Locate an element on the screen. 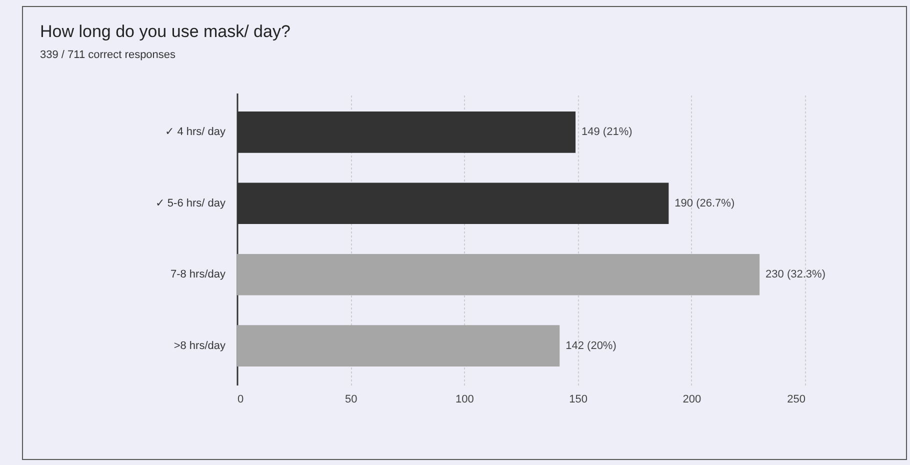 The image size is (910, 465). x-tick-label: 100 is located at coordinates (465, 400).